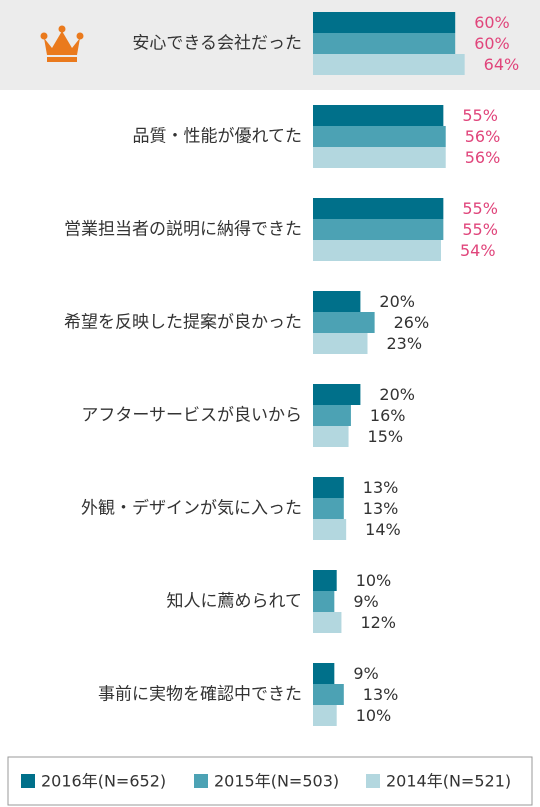  What do you see at coordinates (191, 508) in the screenshot?
I see `category-label: 外観・デザインが気に入った` at bounding box center [191, 508].